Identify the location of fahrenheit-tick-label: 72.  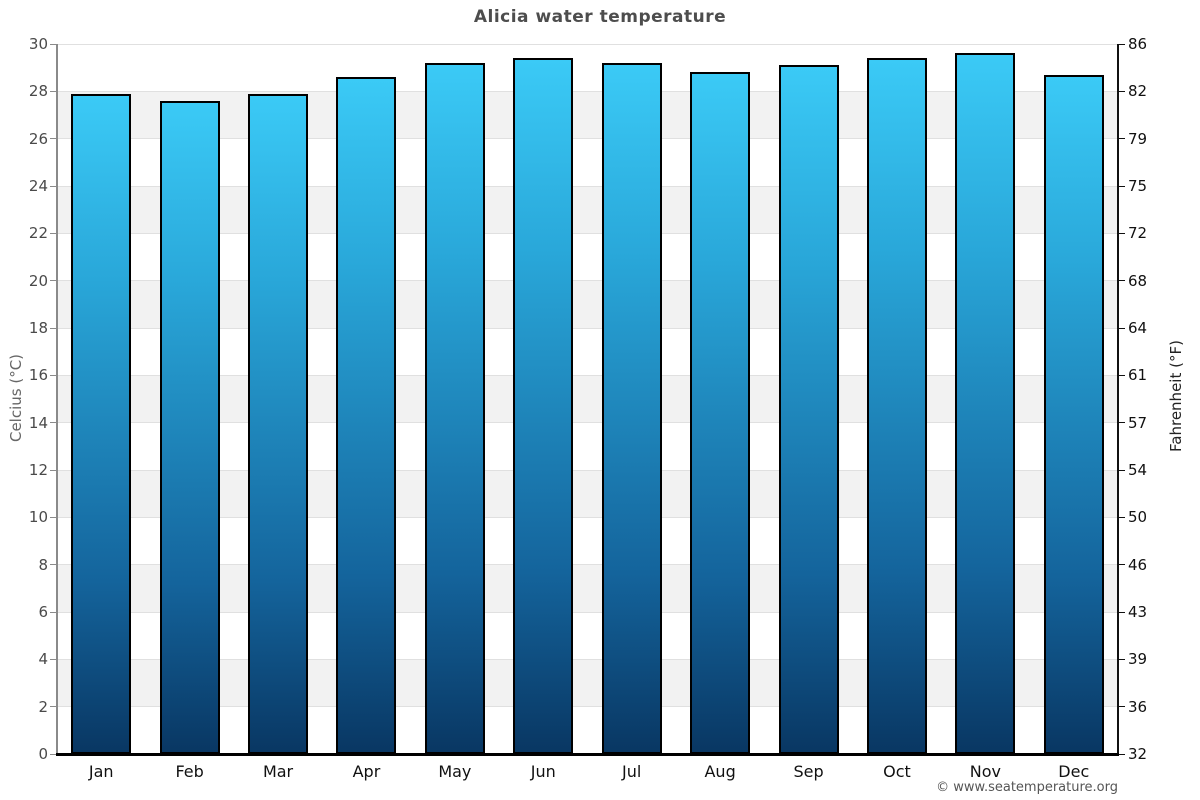
(1138, 233).